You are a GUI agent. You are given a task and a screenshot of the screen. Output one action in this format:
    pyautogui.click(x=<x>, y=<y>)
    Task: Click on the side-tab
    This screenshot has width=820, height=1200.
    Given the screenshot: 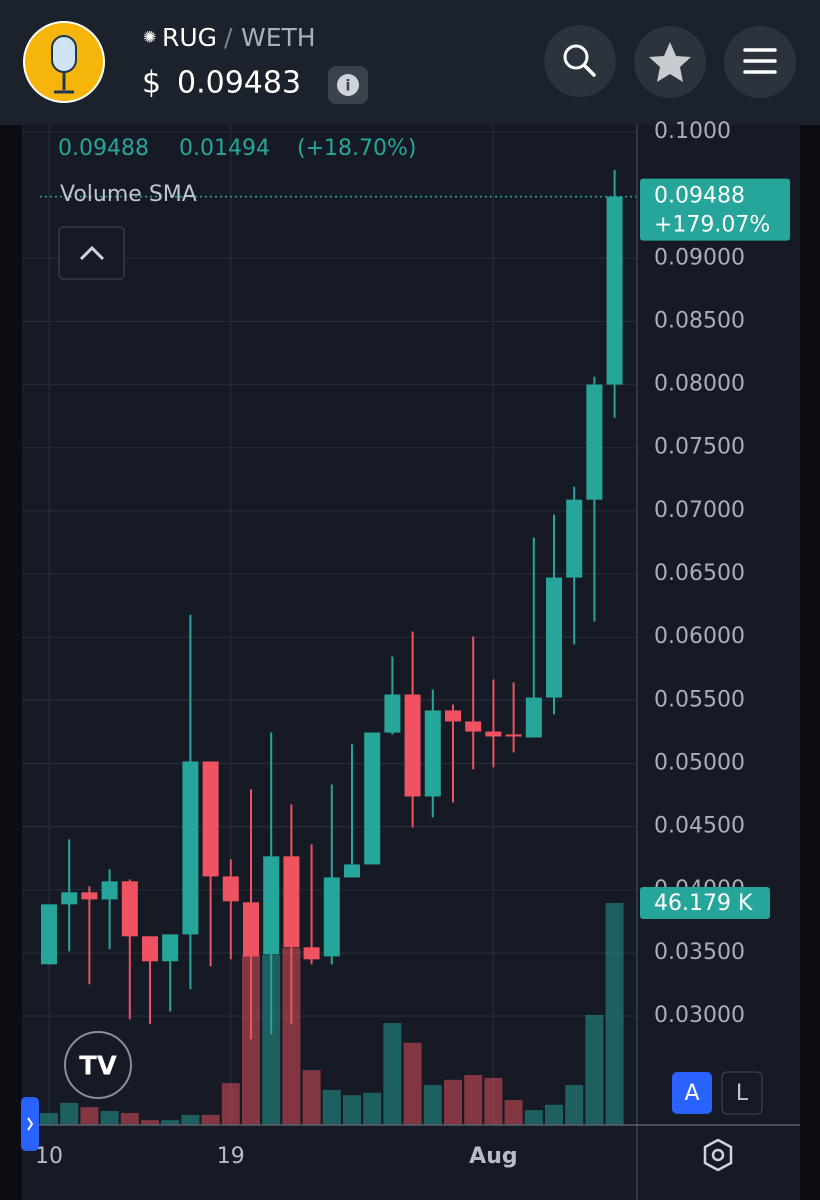 What is the action you would take?
    pyautogui.click(x=30, y=1124)
    